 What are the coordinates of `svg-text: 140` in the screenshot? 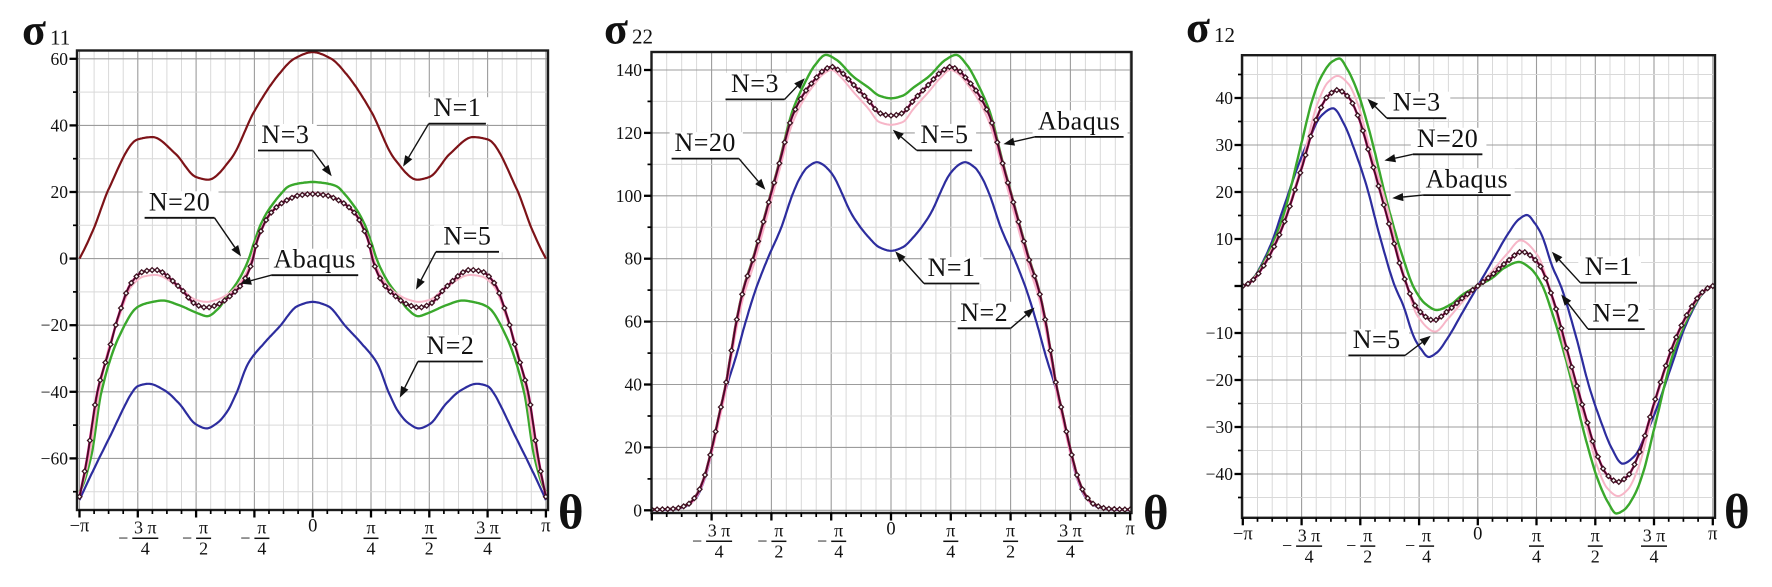 It's located at (629, 70).